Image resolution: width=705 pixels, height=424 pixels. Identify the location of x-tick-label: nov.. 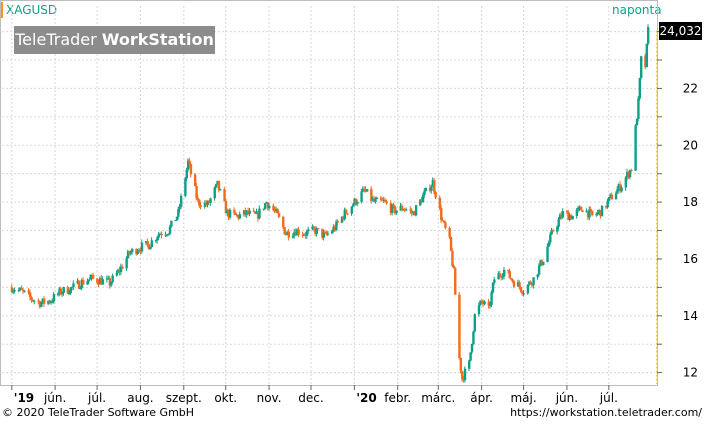
(269, 398).